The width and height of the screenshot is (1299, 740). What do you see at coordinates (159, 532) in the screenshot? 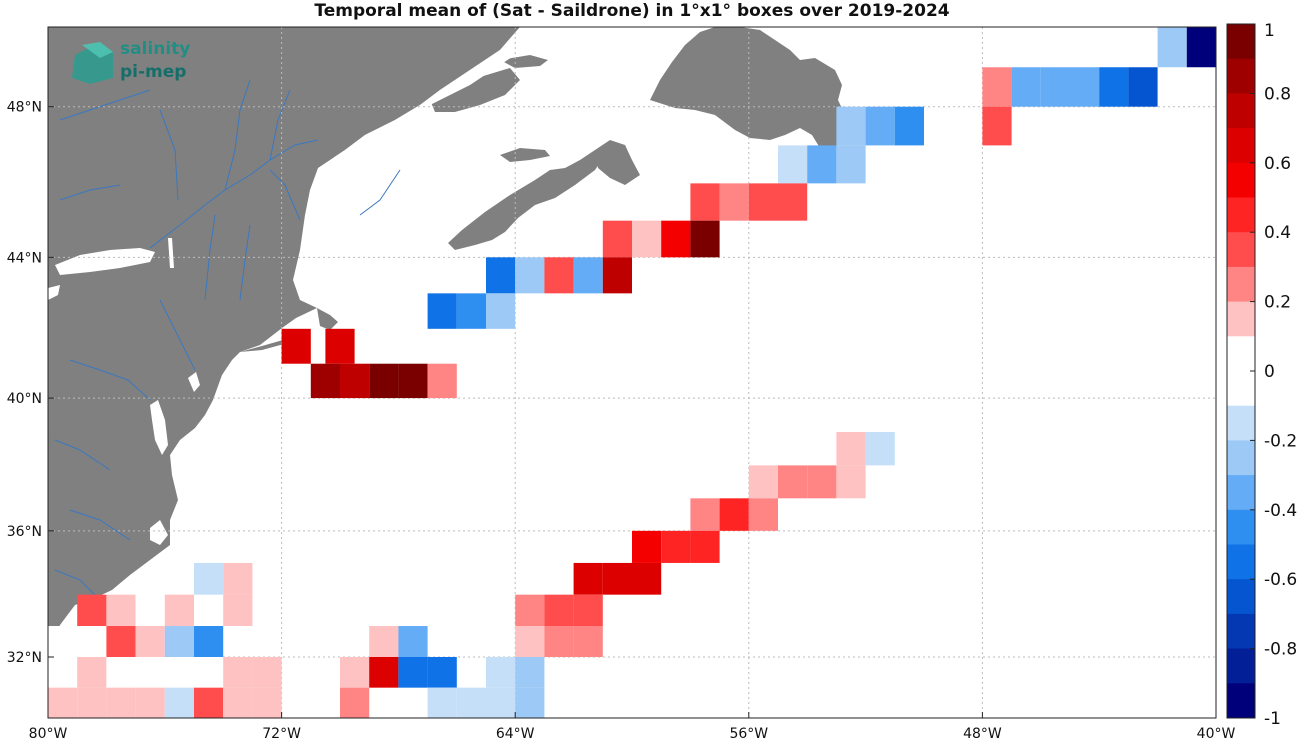
I see `pamlico-sound` at bounding box center [159, 532].